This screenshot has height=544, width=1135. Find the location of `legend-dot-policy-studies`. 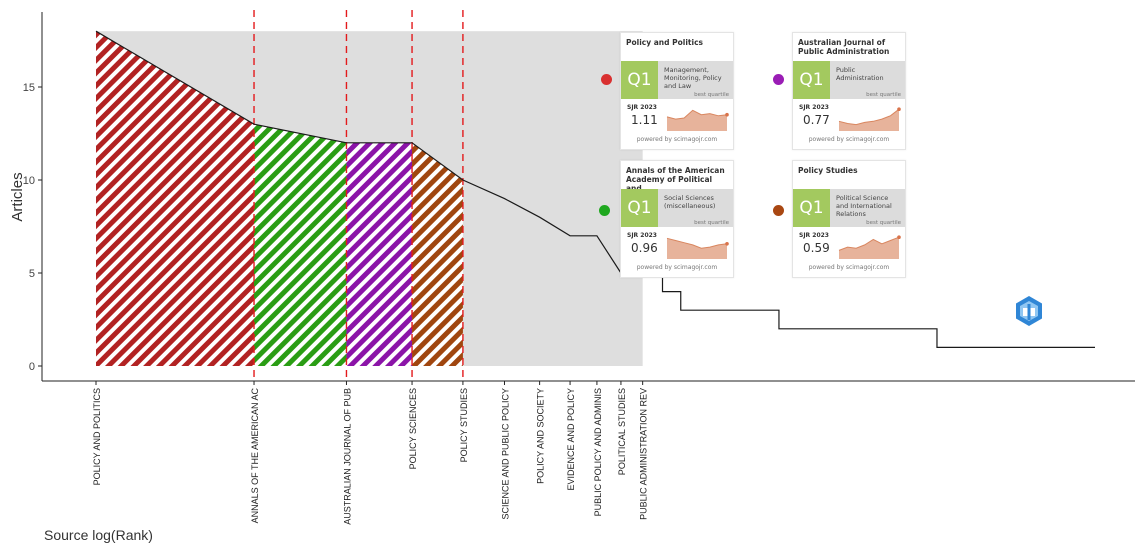

legend-dot-policy-studies is located at coordinates (778, 210).